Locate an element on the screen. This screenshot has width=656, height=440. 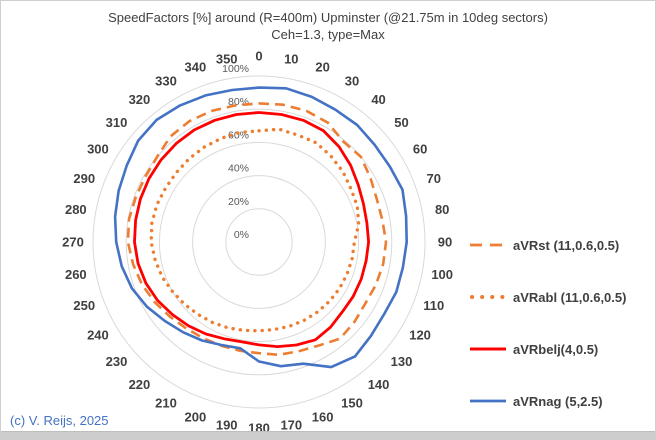
legend-entry-avrst: aVRst (11,0.6,0.5) is located at coordinates (562, 245).